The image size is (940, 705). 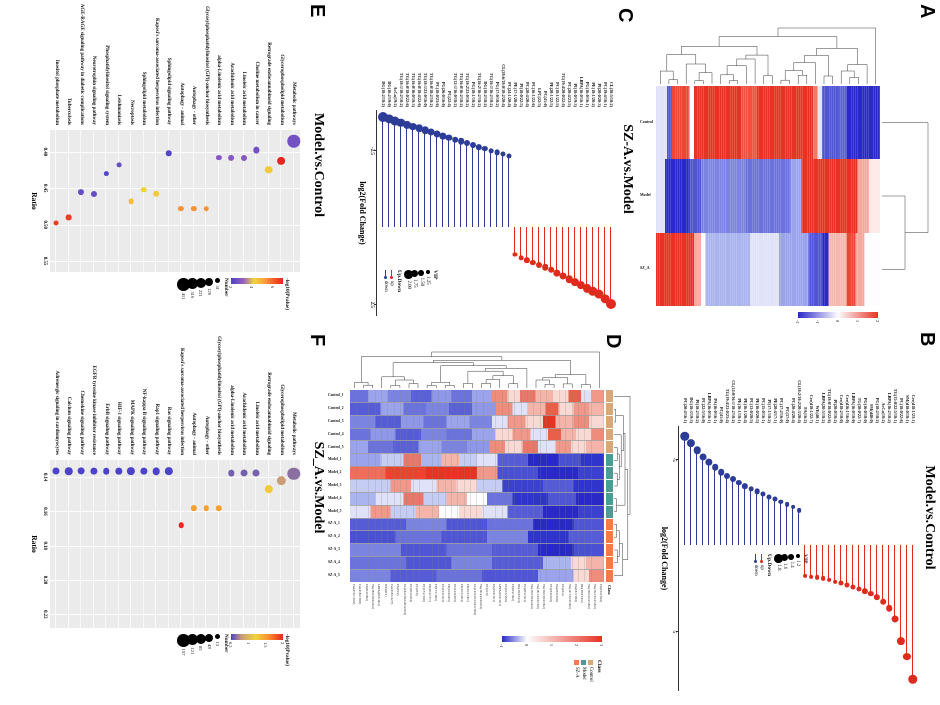 I want to click on lollipop-row: Cer(d18:2/18:0), so click(x=841, y=514).